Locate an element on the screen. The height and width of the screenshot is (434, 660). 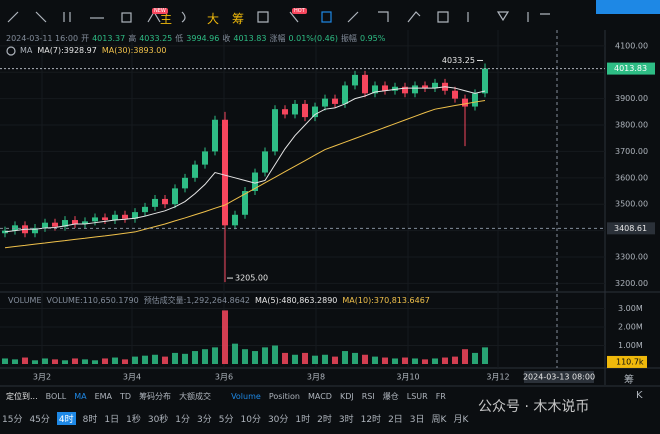
volume-badge: 110.7k is located at coordinates (630, 361).